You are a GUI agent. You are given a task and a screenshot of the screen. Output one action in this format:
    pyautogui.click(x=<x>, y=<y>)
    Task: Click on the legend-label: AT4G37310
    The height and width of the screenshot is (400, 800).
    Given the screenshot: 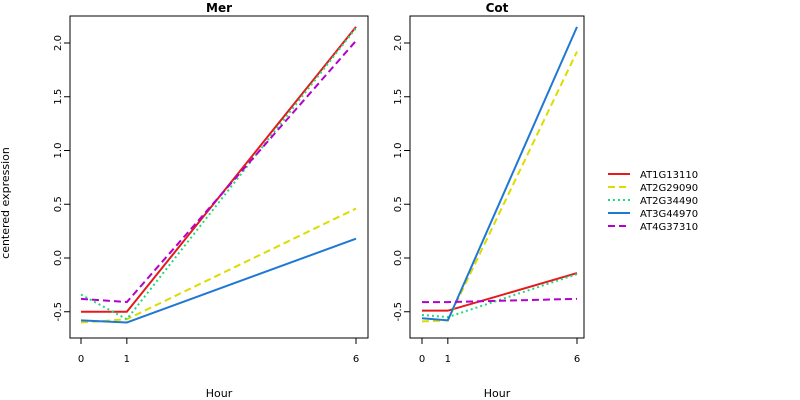 What is the action you would take?
    pyautogui.click(x=669, y=227)
    